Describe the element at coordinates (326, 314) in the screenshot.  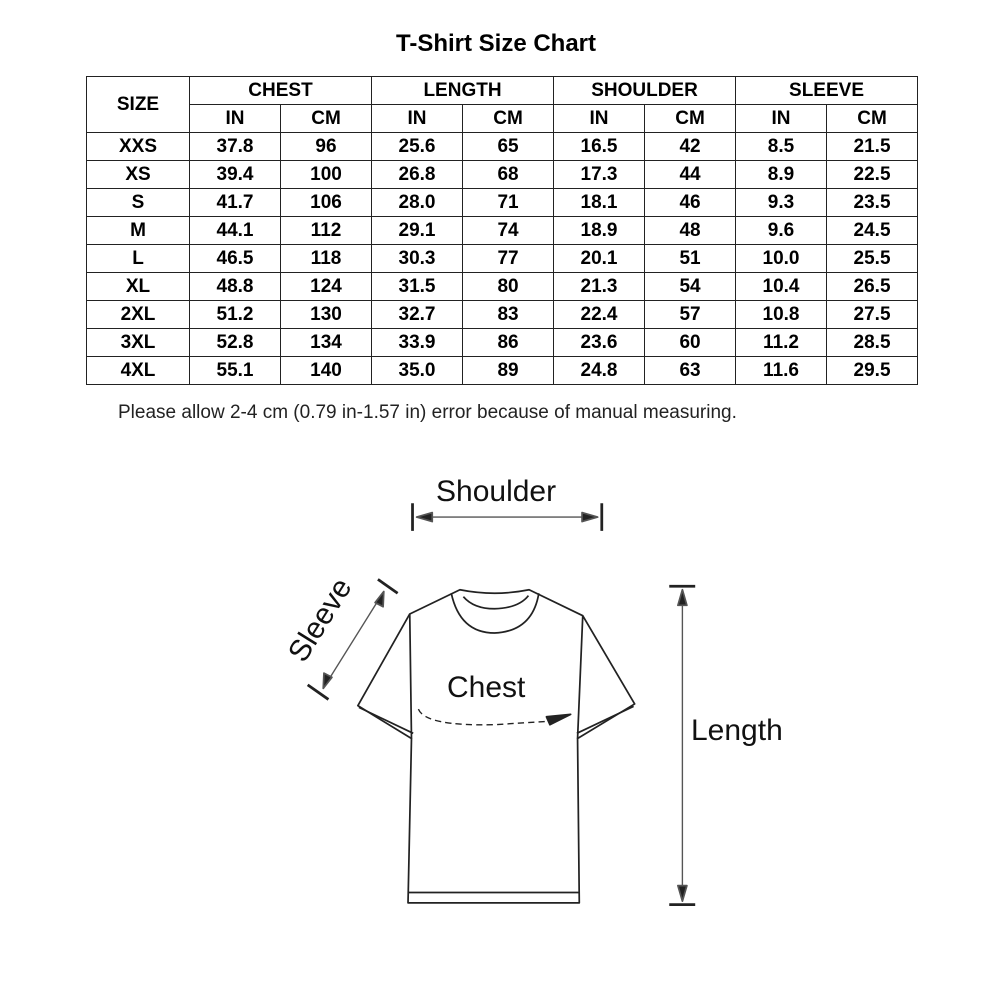
I see `measurement-cell: 130` at that location.